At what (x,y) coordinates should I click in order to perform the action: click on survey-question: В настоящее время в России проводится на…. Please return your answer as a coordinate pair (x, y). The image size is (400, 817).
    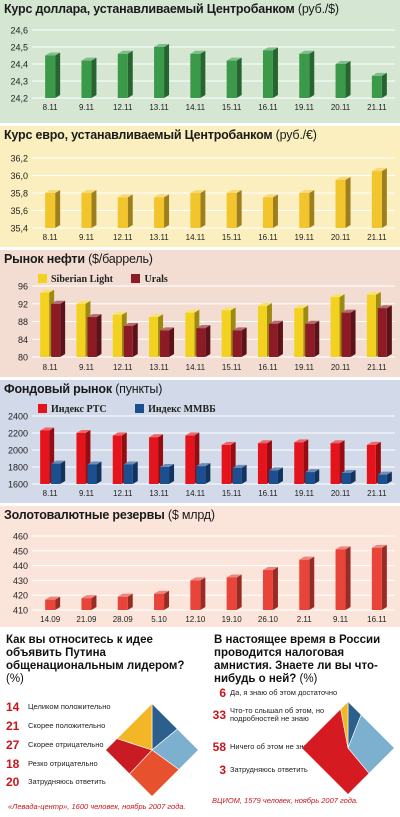
    Looking at the image, I should click on (297, 659).